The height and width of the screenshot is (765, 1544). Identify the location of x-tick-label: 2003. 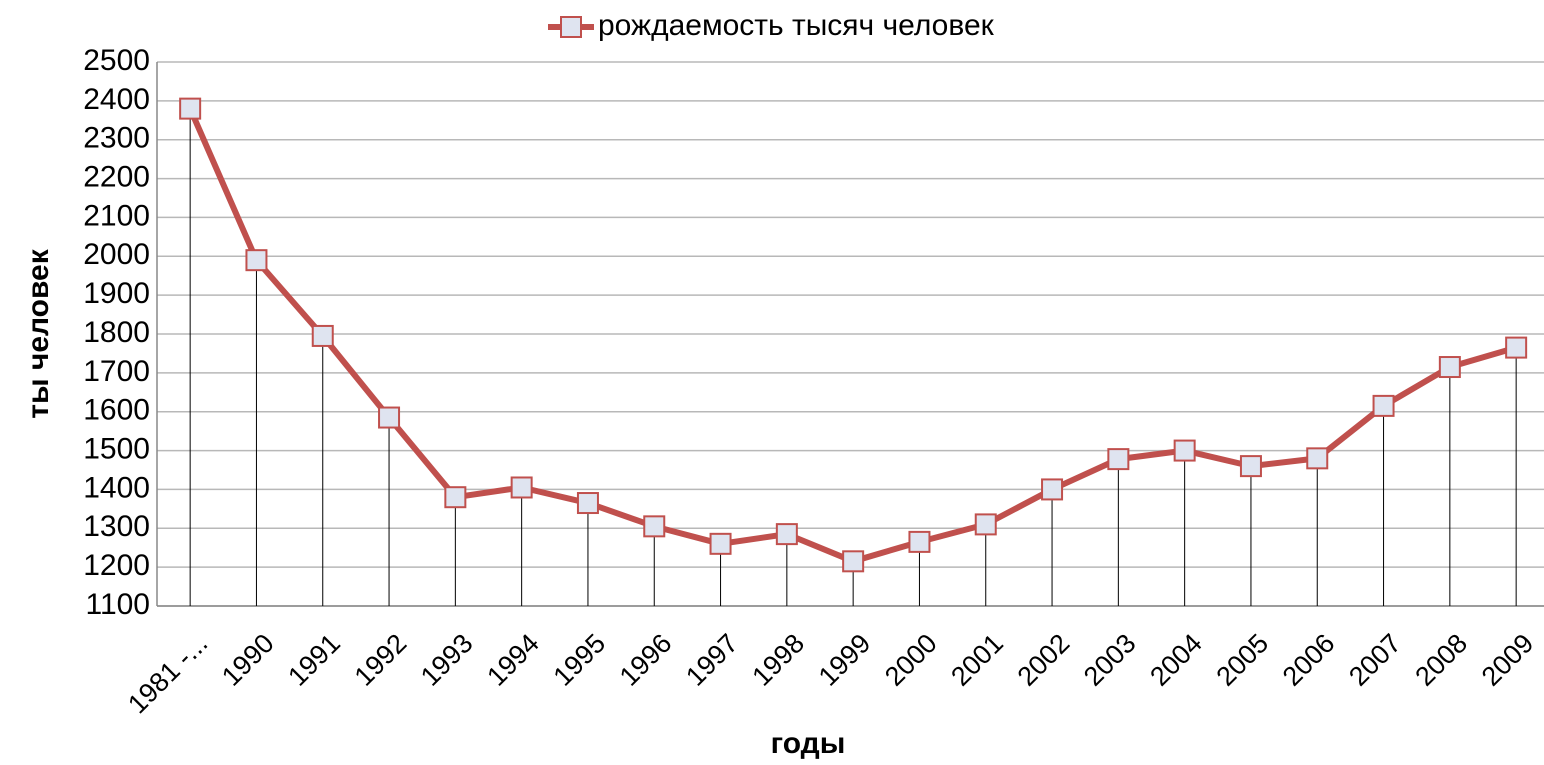
(1110, 660).